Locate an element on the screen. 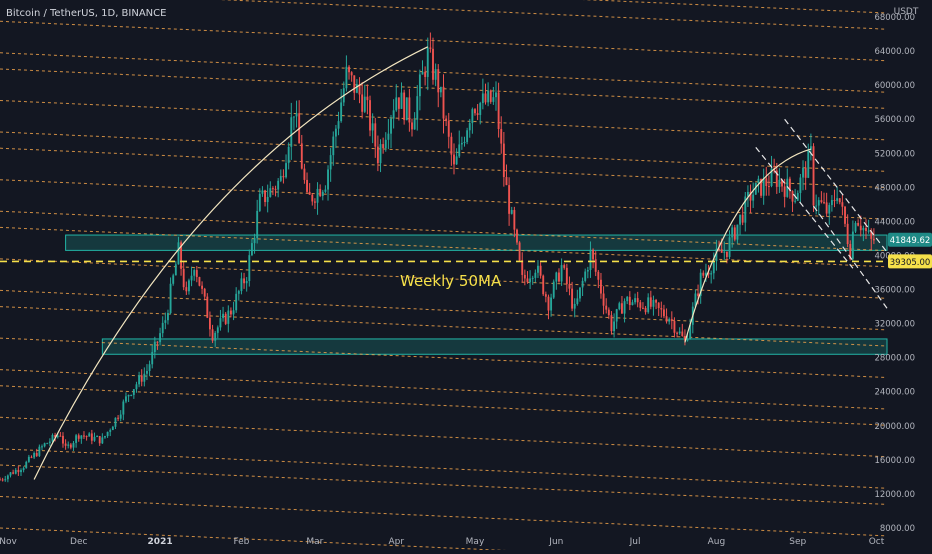 The height and width of the screenshot is (554, 932). y-tick-label: 68000.00 is located at coordinates (894, 18).